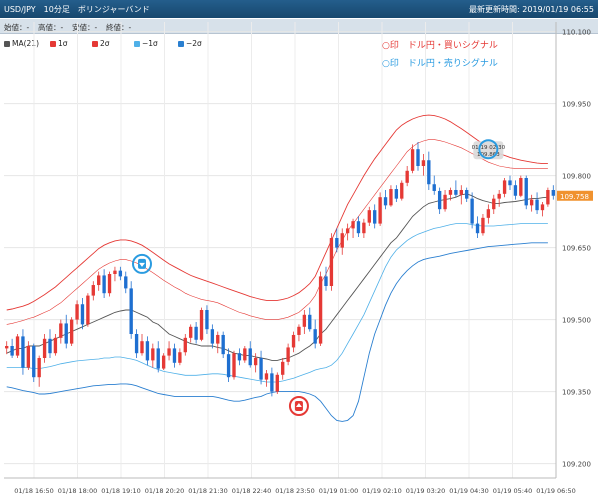 This screenshot has width=598, height=502. Describe the element at coordinates (7, 44) in the screenshot. I see `ma-swatch-icon` at that location.